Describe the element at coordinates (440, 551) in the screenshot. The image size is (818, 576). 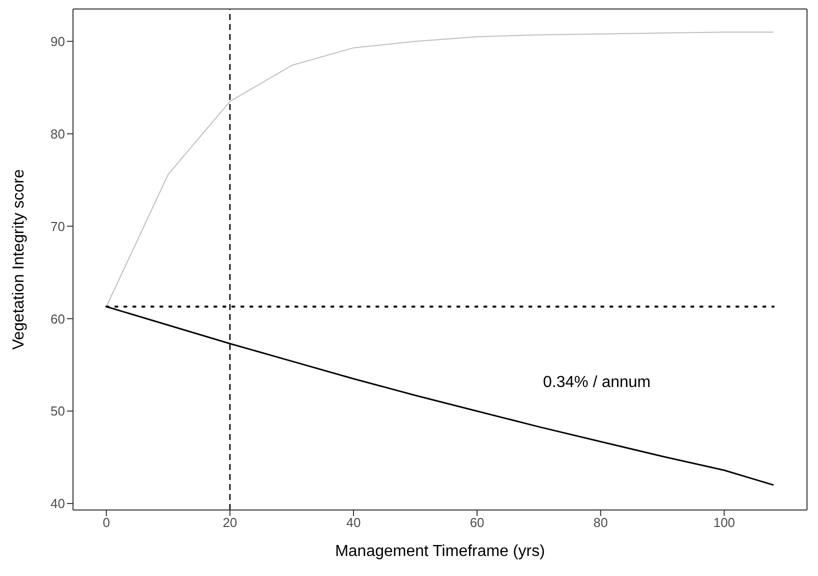
I see `x-axis-title: Management Timeframe (yrs)` at that location.